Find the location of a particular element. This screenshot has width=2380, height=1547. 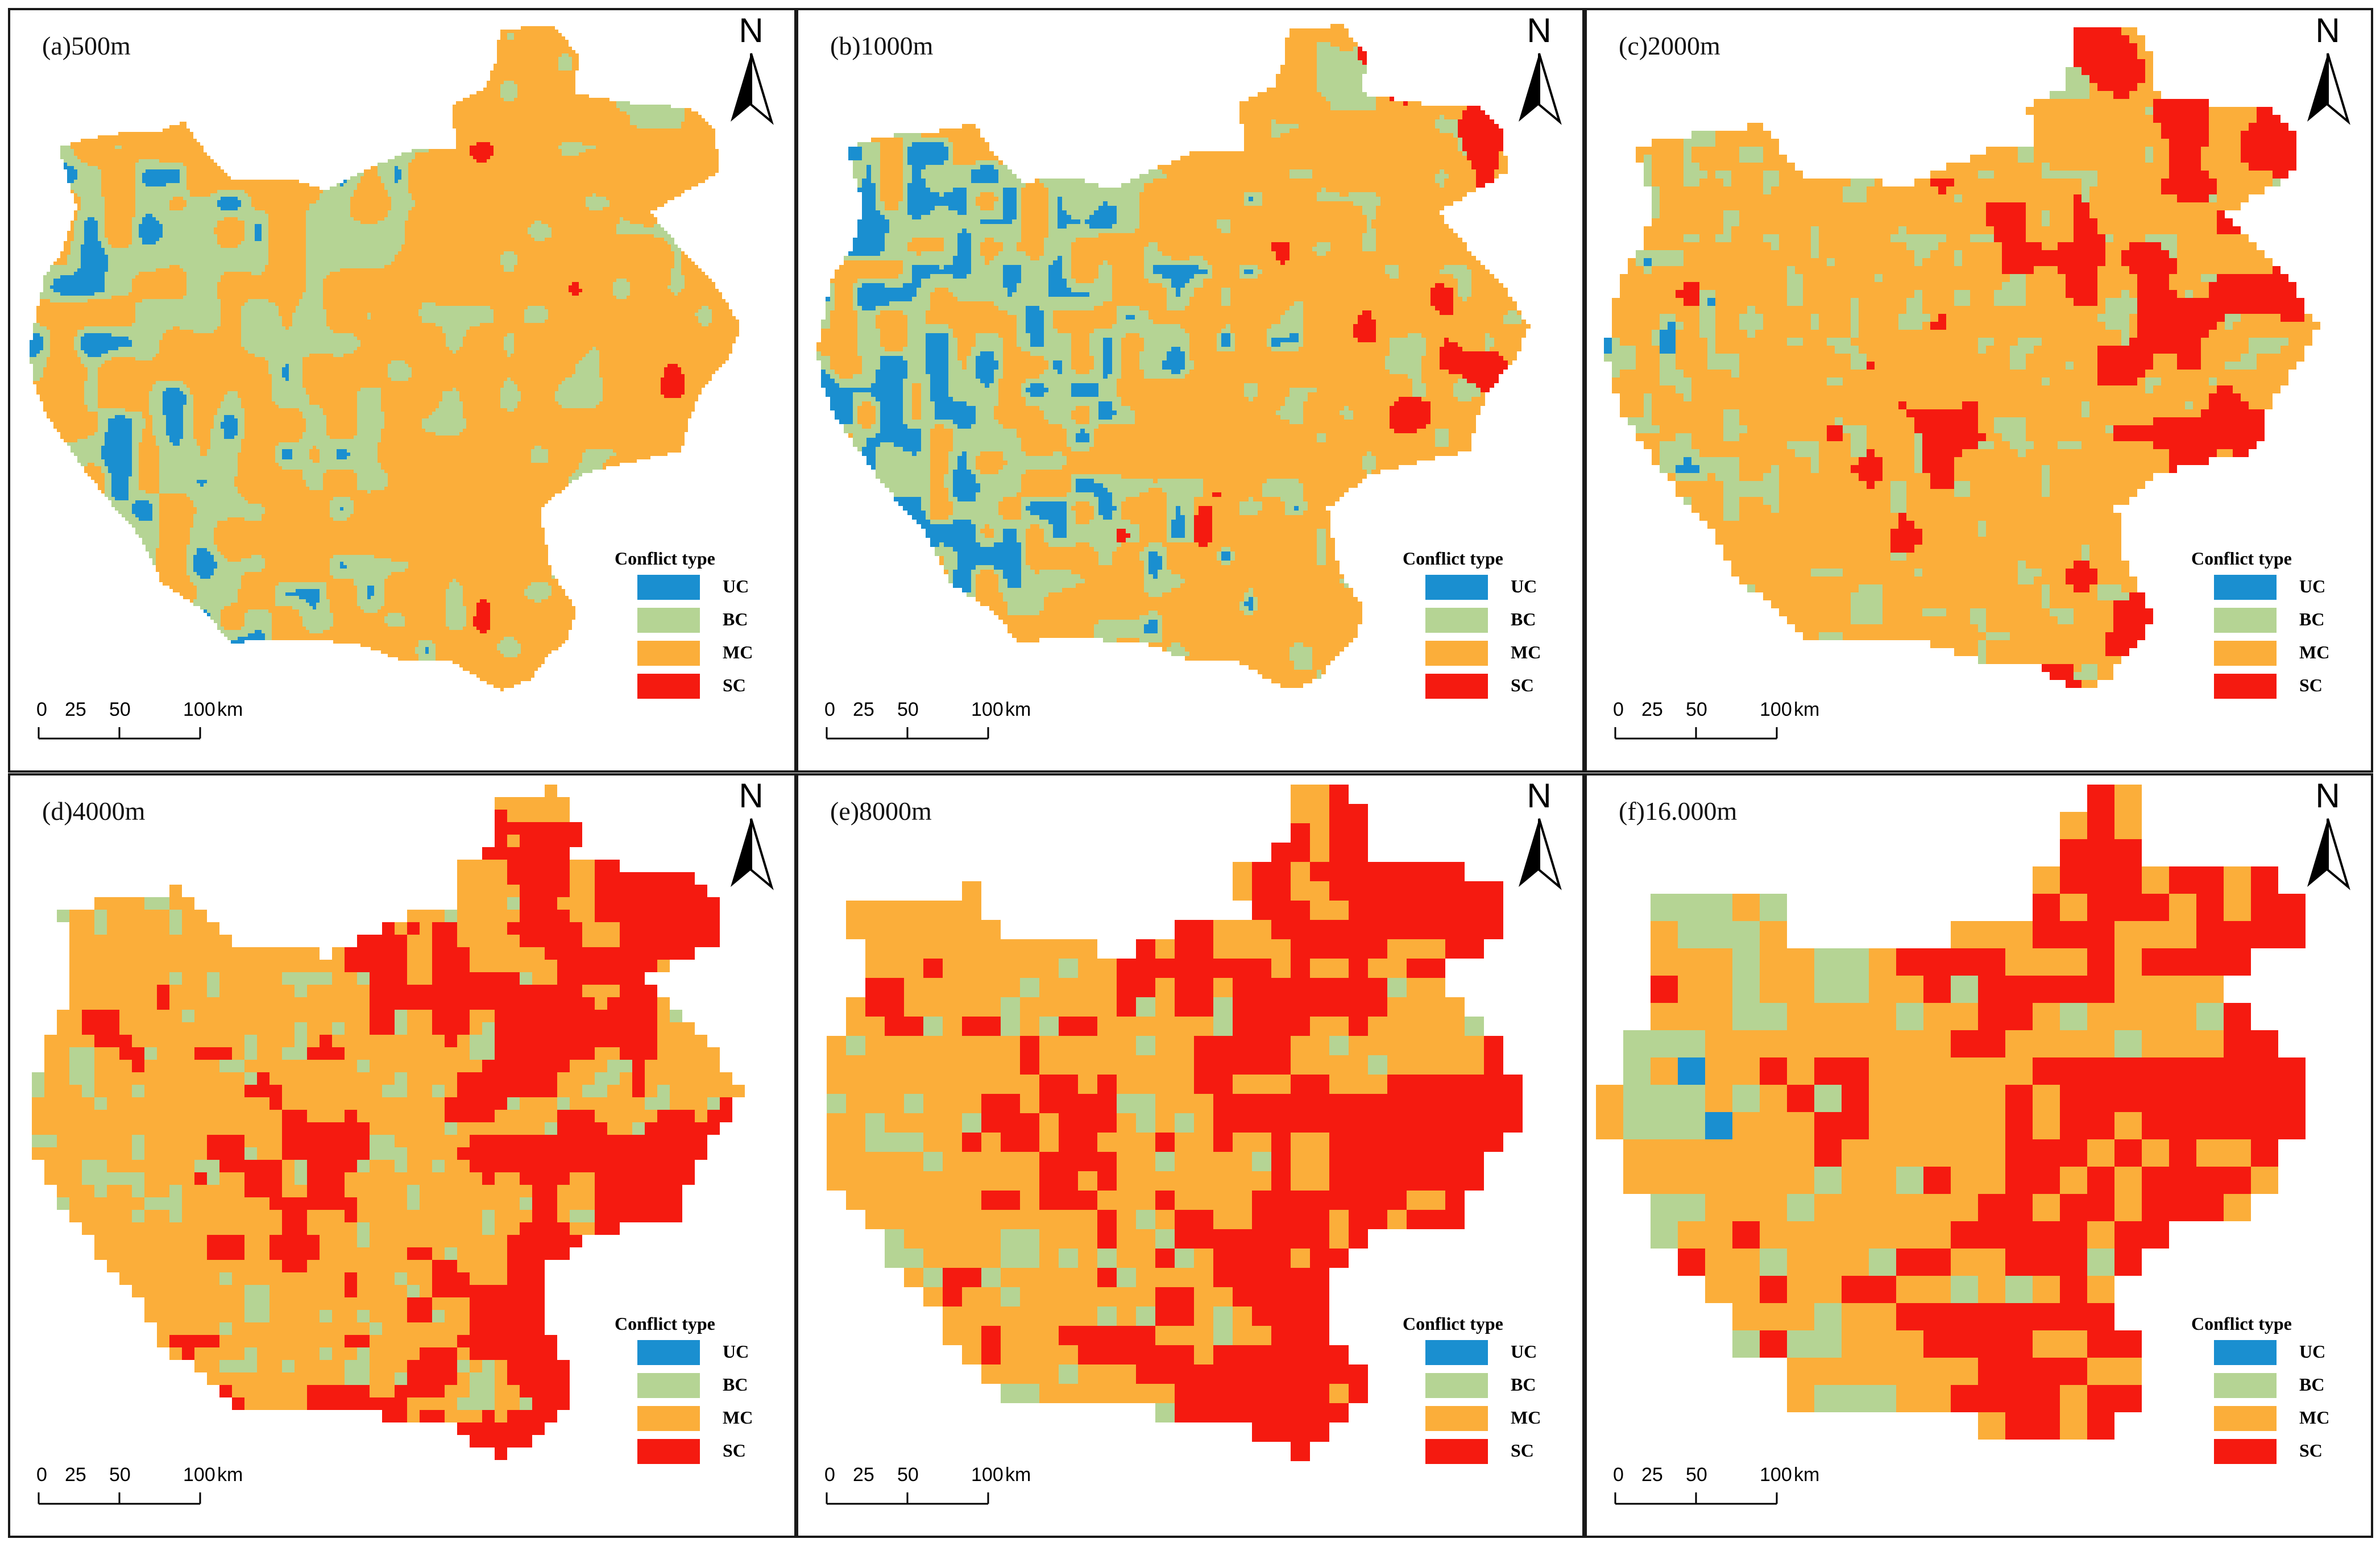

scale-tick-label: 50 is located at coordinates (120, 709).